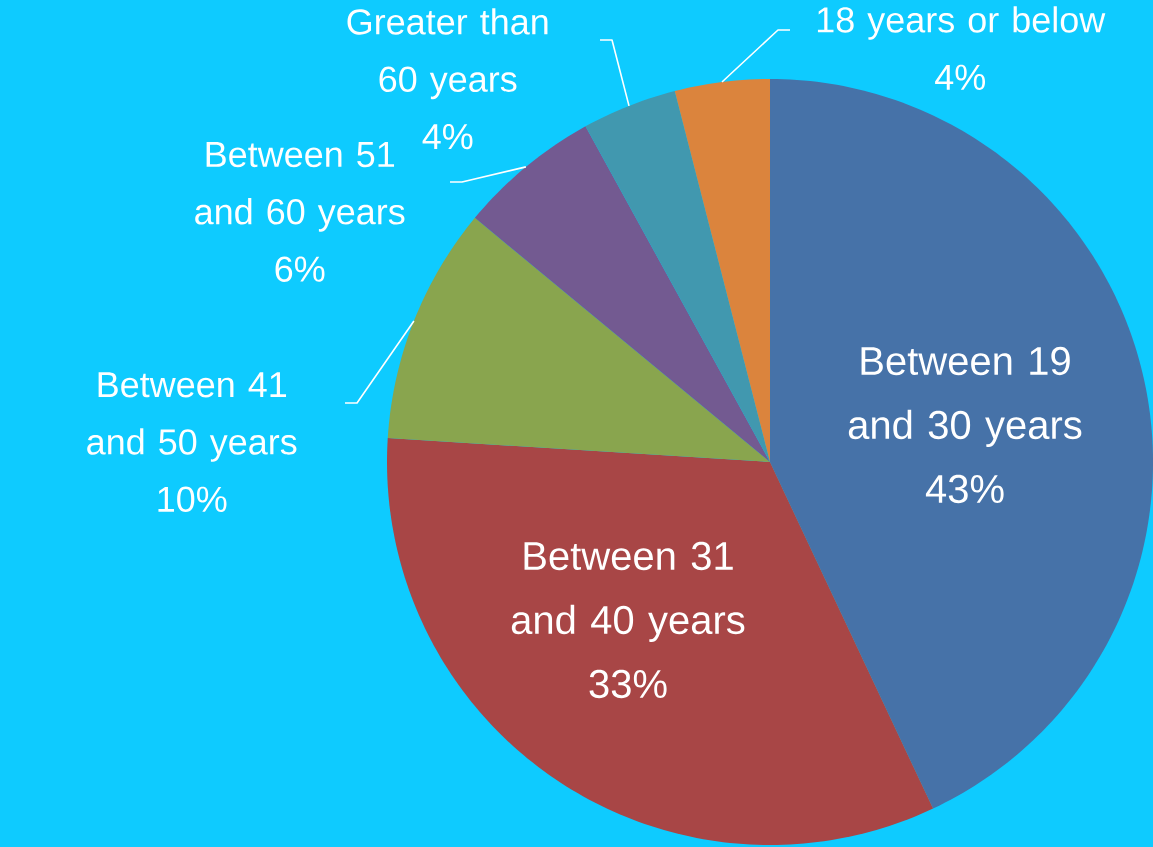 The width and height of the screenshot is (1153, 847). What do you see at coordinates (192, 417) in the screenshot?
I see `slice-label: Between 41 and 50 years` at bounding box center [192, 417].